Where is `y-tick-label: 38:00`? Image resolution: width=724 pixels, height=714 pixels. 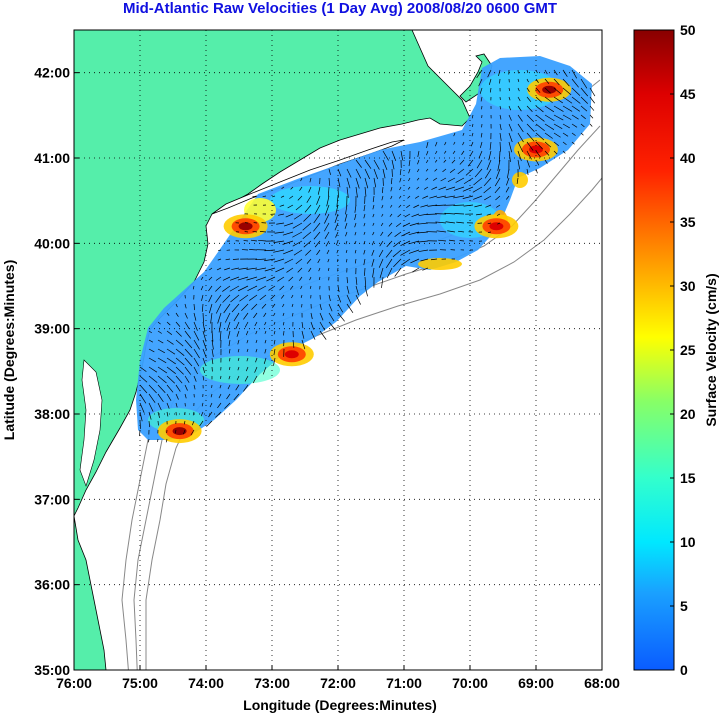
y-tick-label: 38:00 is located at coordinates (52, 414).